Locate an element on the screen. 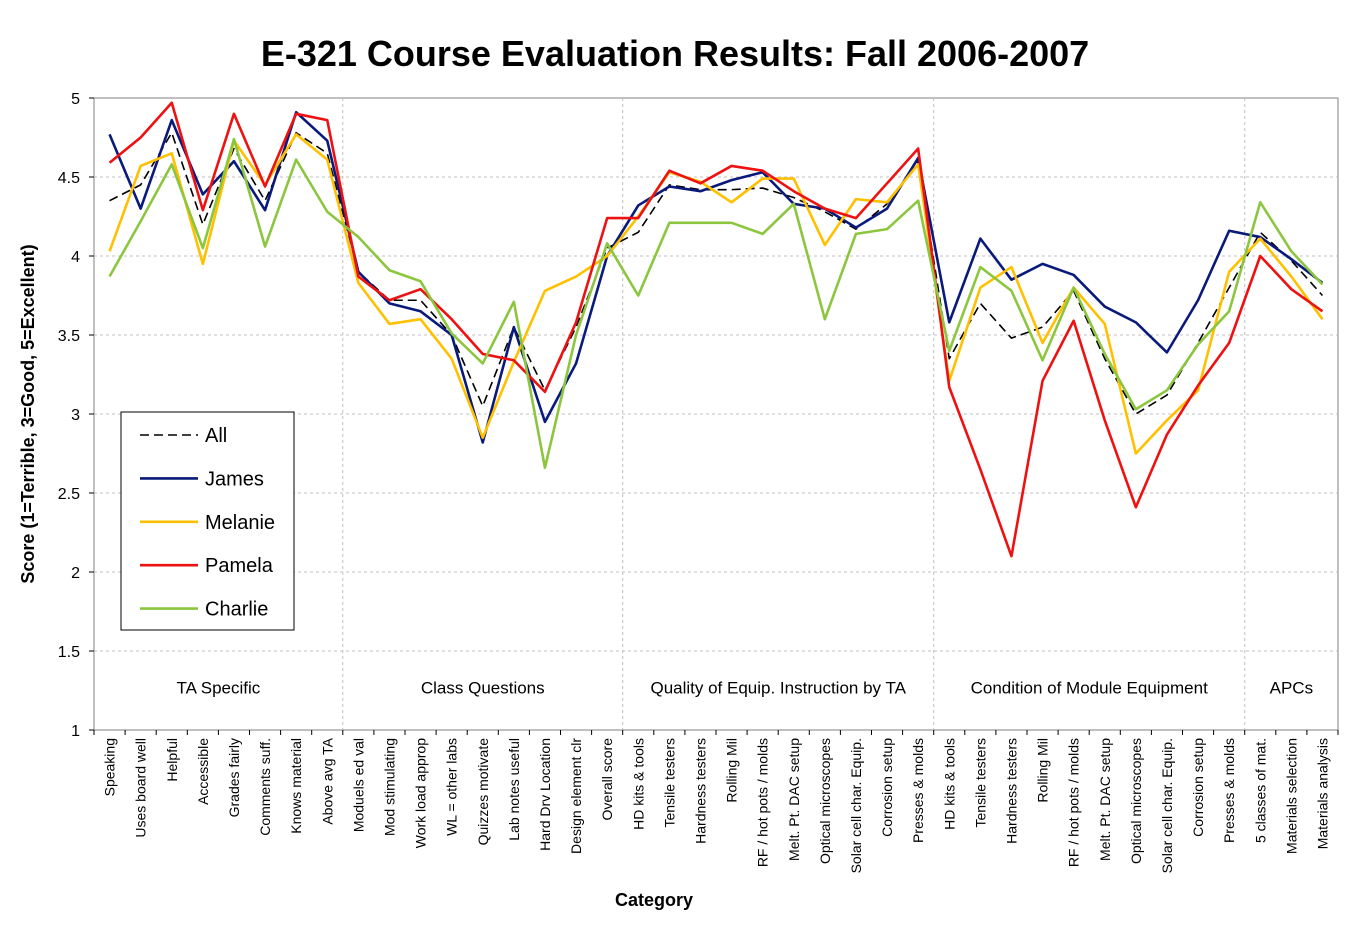  legend: All James Melanie Pamela Charlie is located at coordinates (207, 521).